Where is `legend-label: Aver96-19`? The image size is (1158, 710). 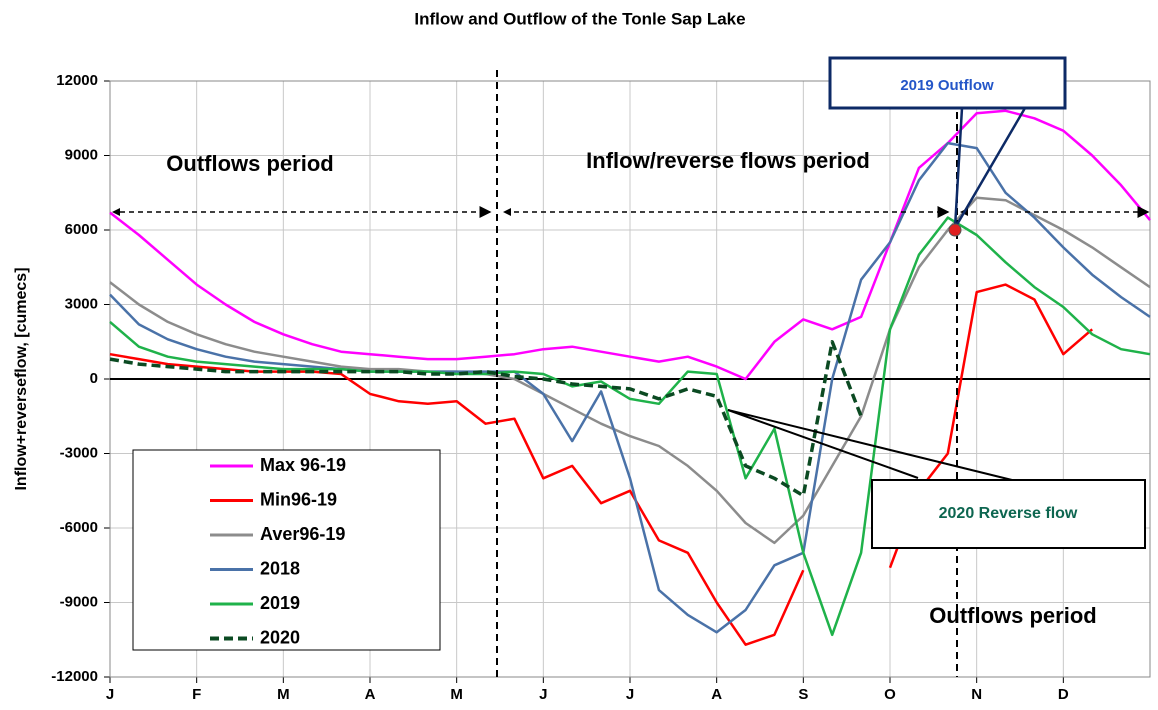
legend-label: Aver96-19 is located at coordinates (302, 534).